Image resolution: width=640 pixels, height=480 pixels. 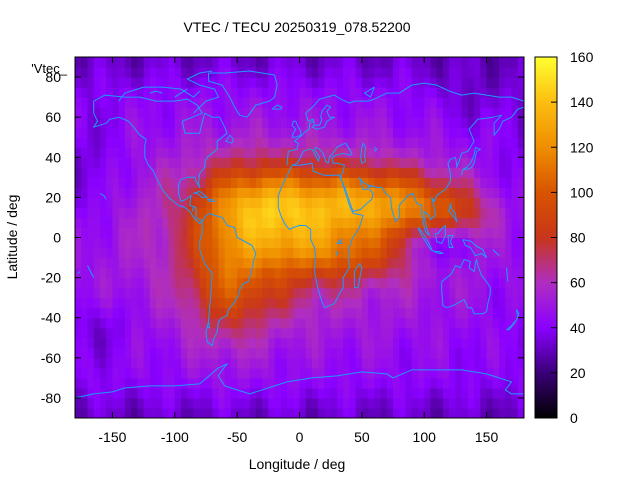 I want to click on coastline, so click(x=181, y=93).